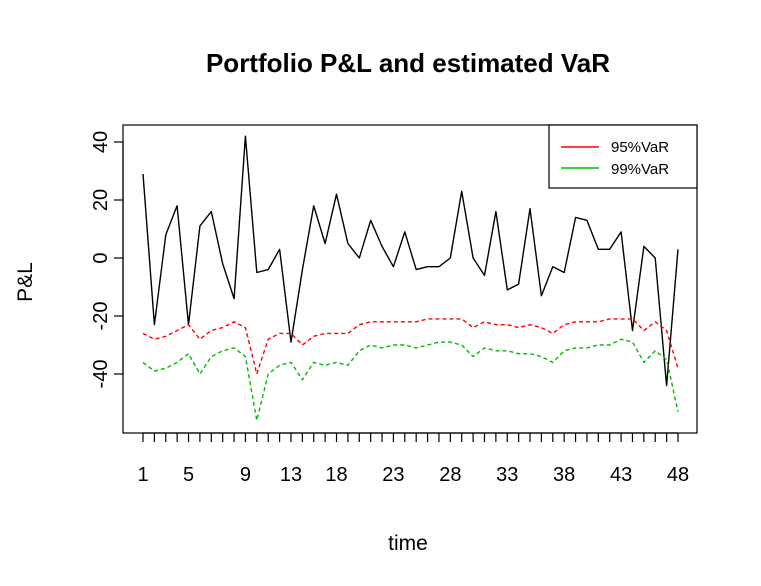 This screenshot has height=586, width=761. I want to click on chart-title: Portfolio P&L and estimated VaR, so click(408, 63).